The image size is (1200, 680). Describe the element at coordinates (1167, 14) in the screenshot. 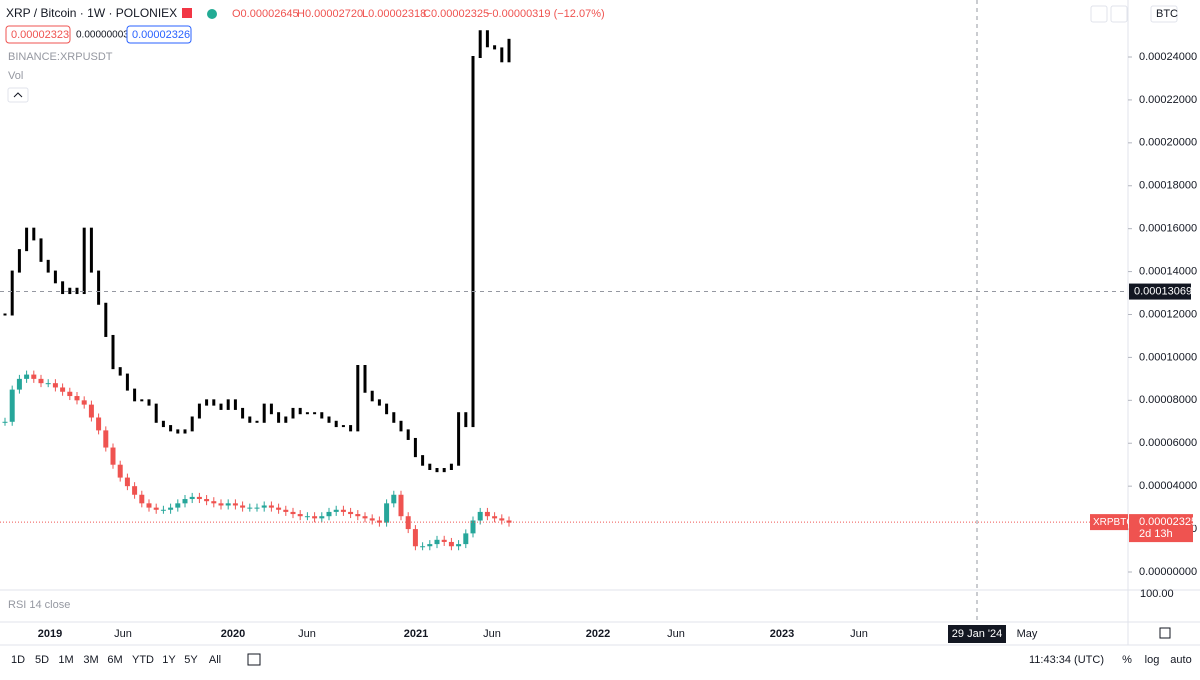

I see `currency: BTC` at that location.